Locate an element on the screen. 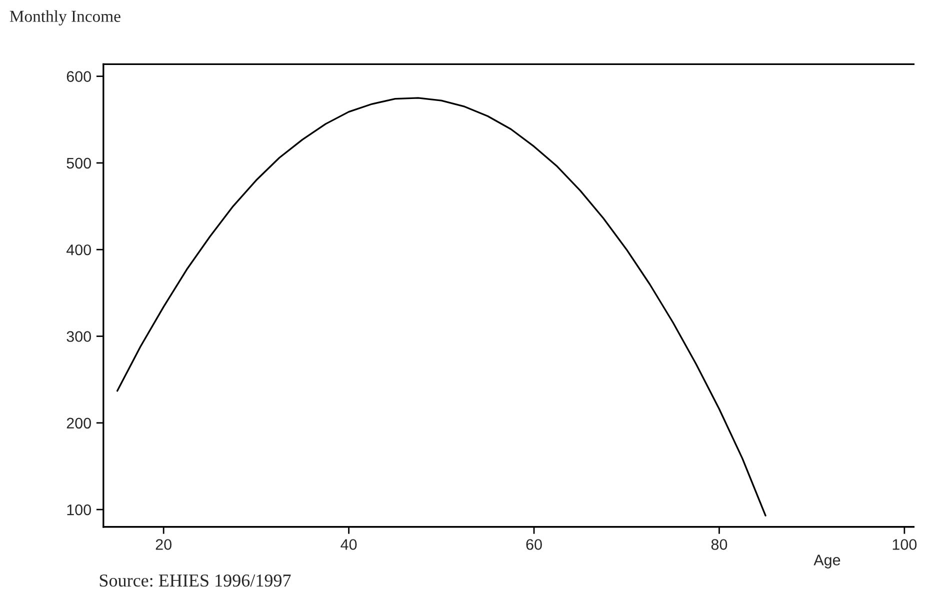 The height and width of the screenshot is (594, 940). y-tick-label: 300 is located at coordinates (78, 336).